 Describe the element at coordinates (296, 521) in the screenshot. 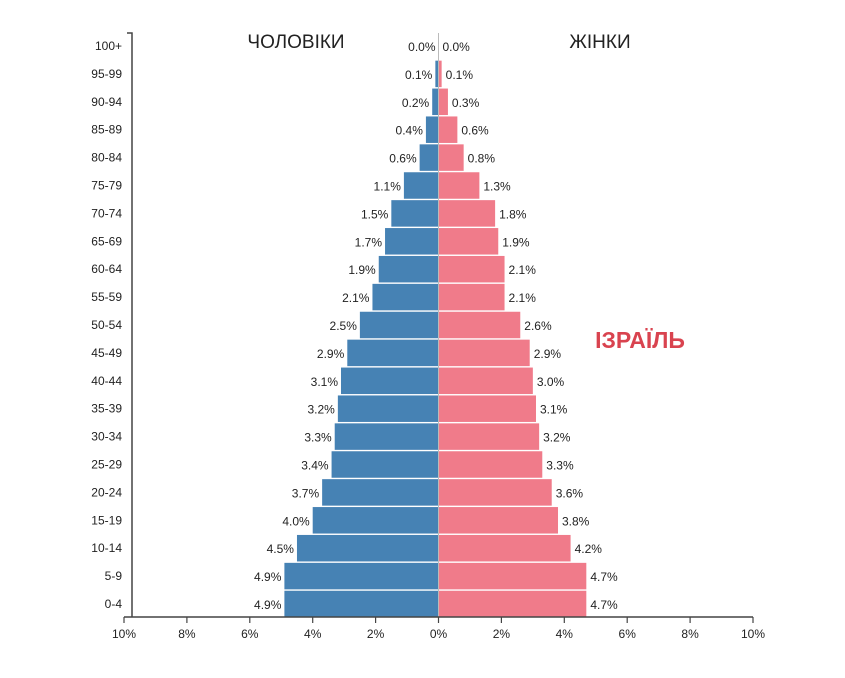

I see `male-value-label: 4.0%` at that location.